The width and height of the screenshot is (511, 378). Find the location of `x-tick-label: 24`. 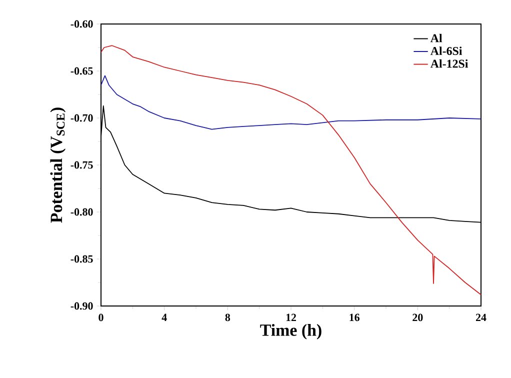

x-tick-label: 24 is located at coordinates (481, 318).